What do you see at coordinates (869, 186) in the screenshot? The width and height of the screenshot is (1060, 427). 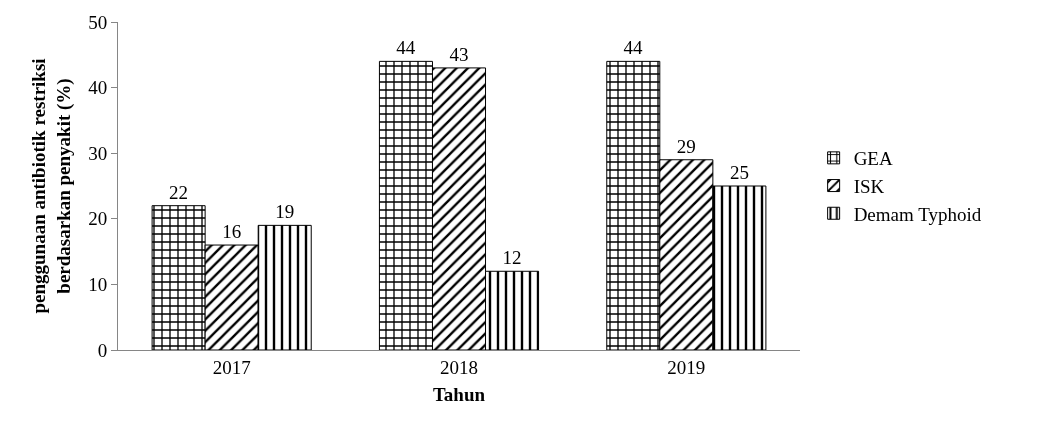 I see `text: ISK` at bounding box center [869, 186].